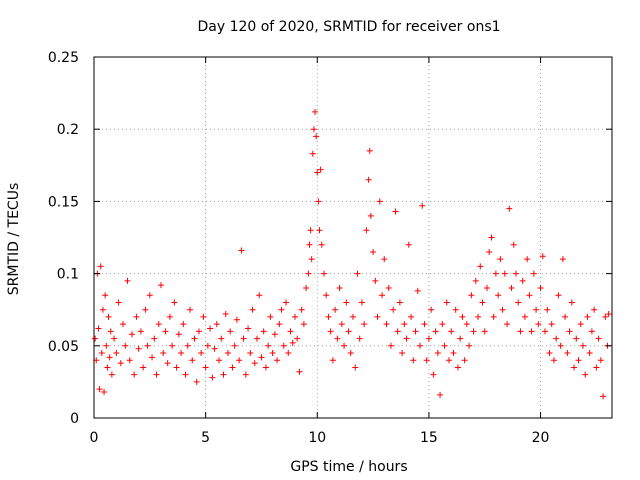 The image size is (640, 480). What do you see at coordinates (68, 130) in the screenshot?
I see `y-tick-label: 0.2` at bounding box center [68, 130].